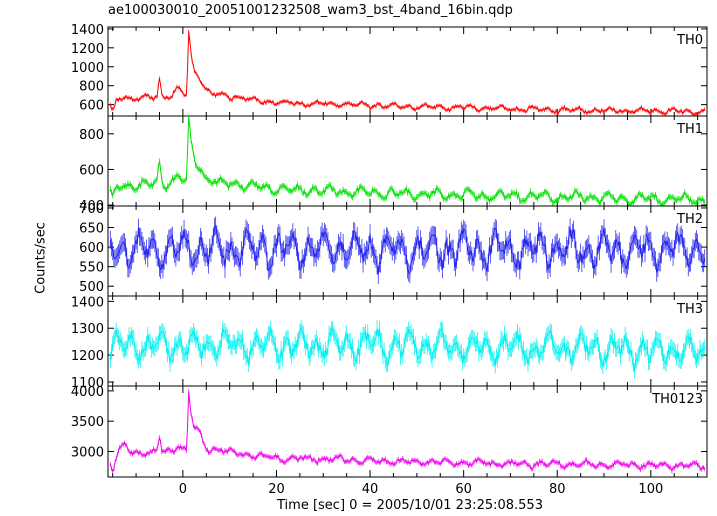  I want to click on x-tick-label: 80, so click(557, 489).